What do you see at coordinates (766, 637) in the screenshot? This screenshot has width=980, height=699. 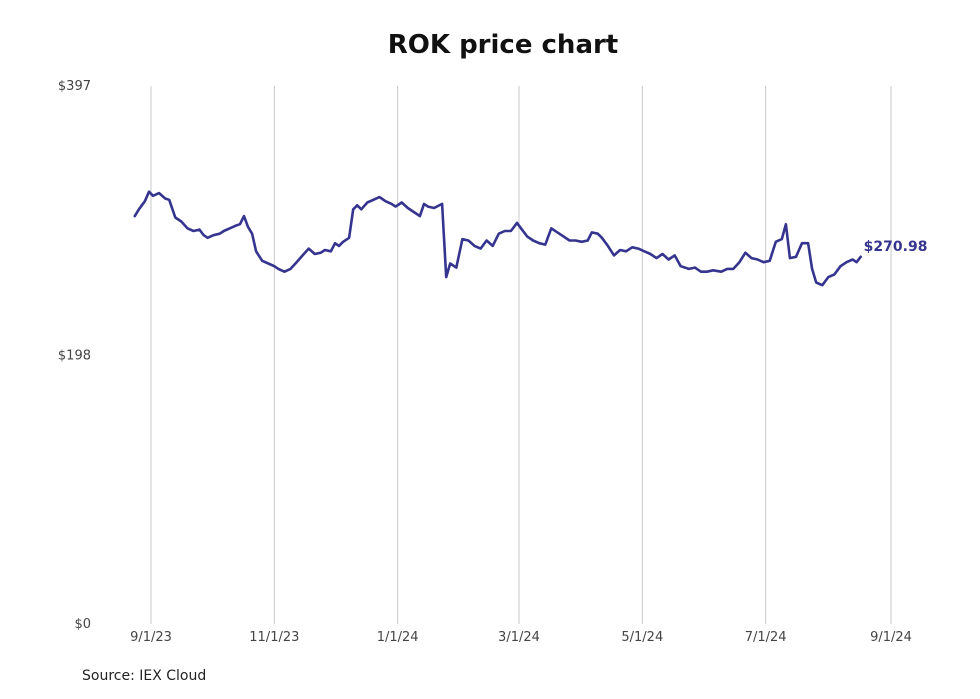 I see `x-tick-label: 7/1/24` at bounding box center [766, 637].